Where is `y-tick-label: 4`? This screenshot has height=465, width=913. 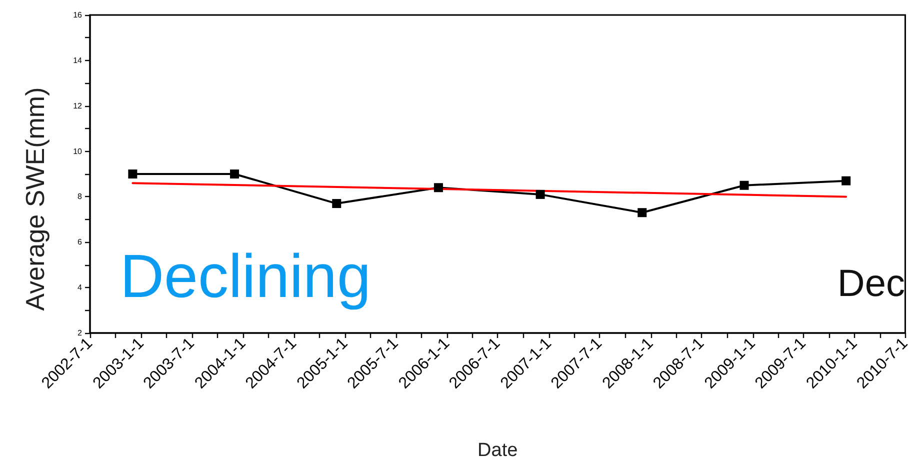
y-tick-label: 4 is located at coordinates (80, 287).